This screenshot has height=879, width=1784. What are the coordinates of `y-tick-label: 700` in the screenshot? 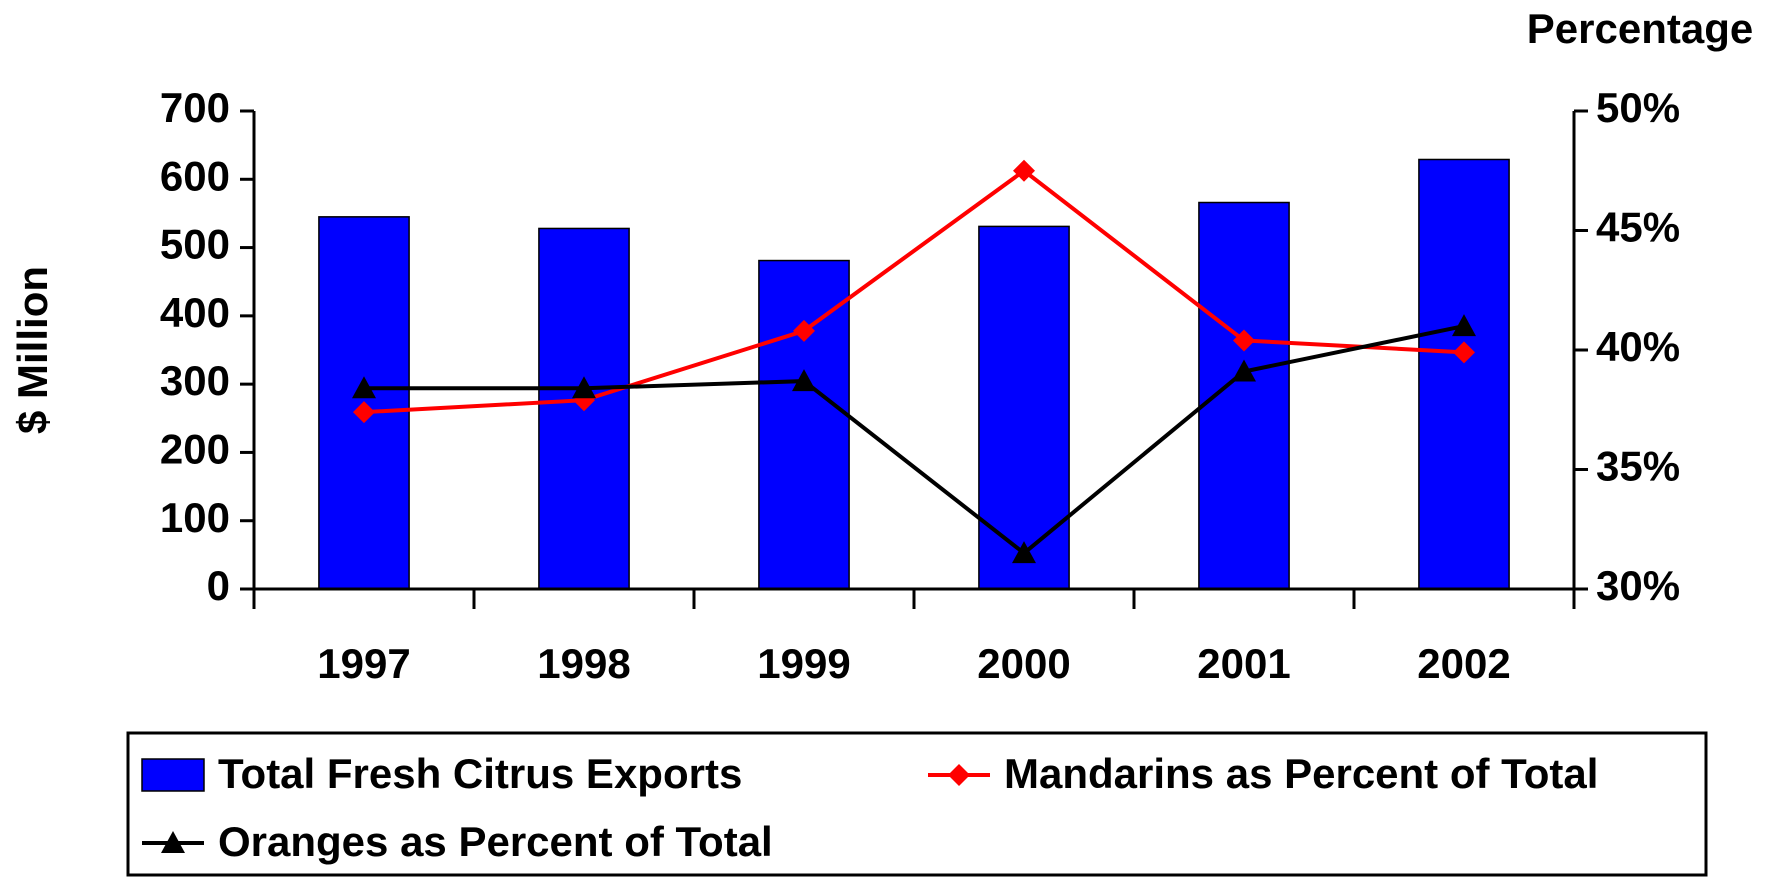 It's located at (195, 107).